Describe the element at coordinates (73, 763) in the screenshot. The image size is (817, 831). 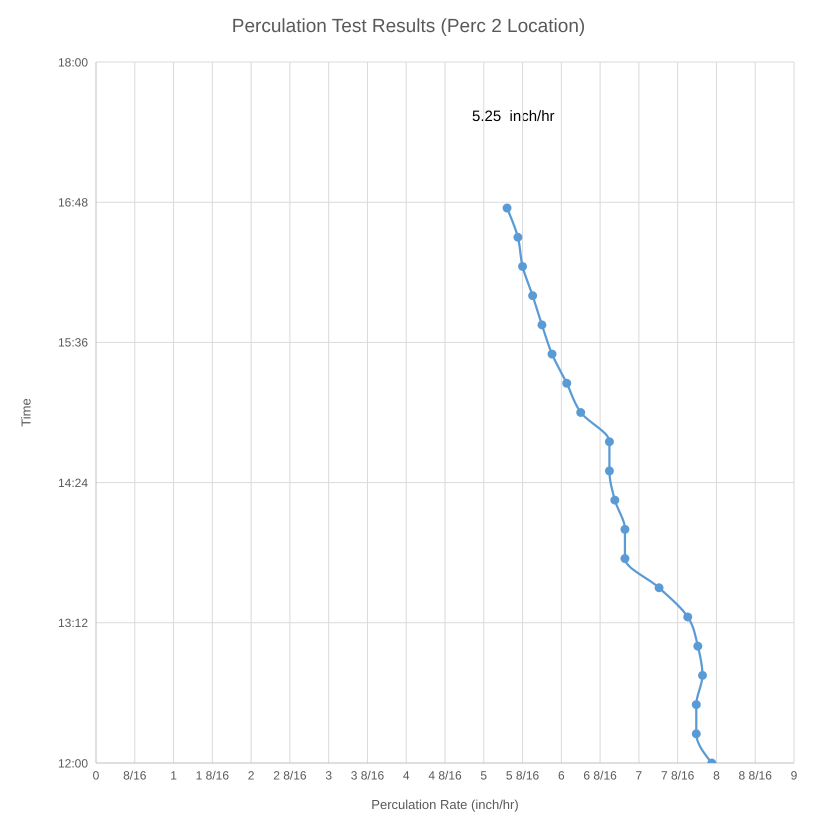
I see `y-tick-label: 12:00` at that location.